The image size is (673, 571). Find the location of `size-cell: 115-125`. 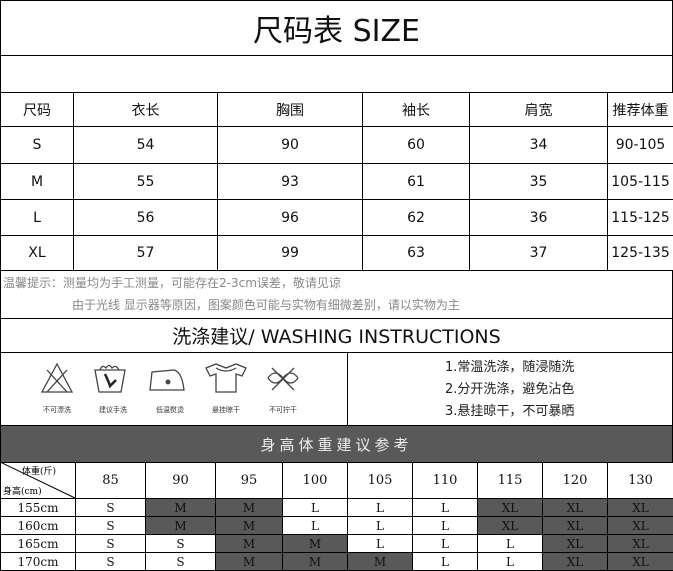

size-cell: 115-125 is located at coordinates (640, 217).